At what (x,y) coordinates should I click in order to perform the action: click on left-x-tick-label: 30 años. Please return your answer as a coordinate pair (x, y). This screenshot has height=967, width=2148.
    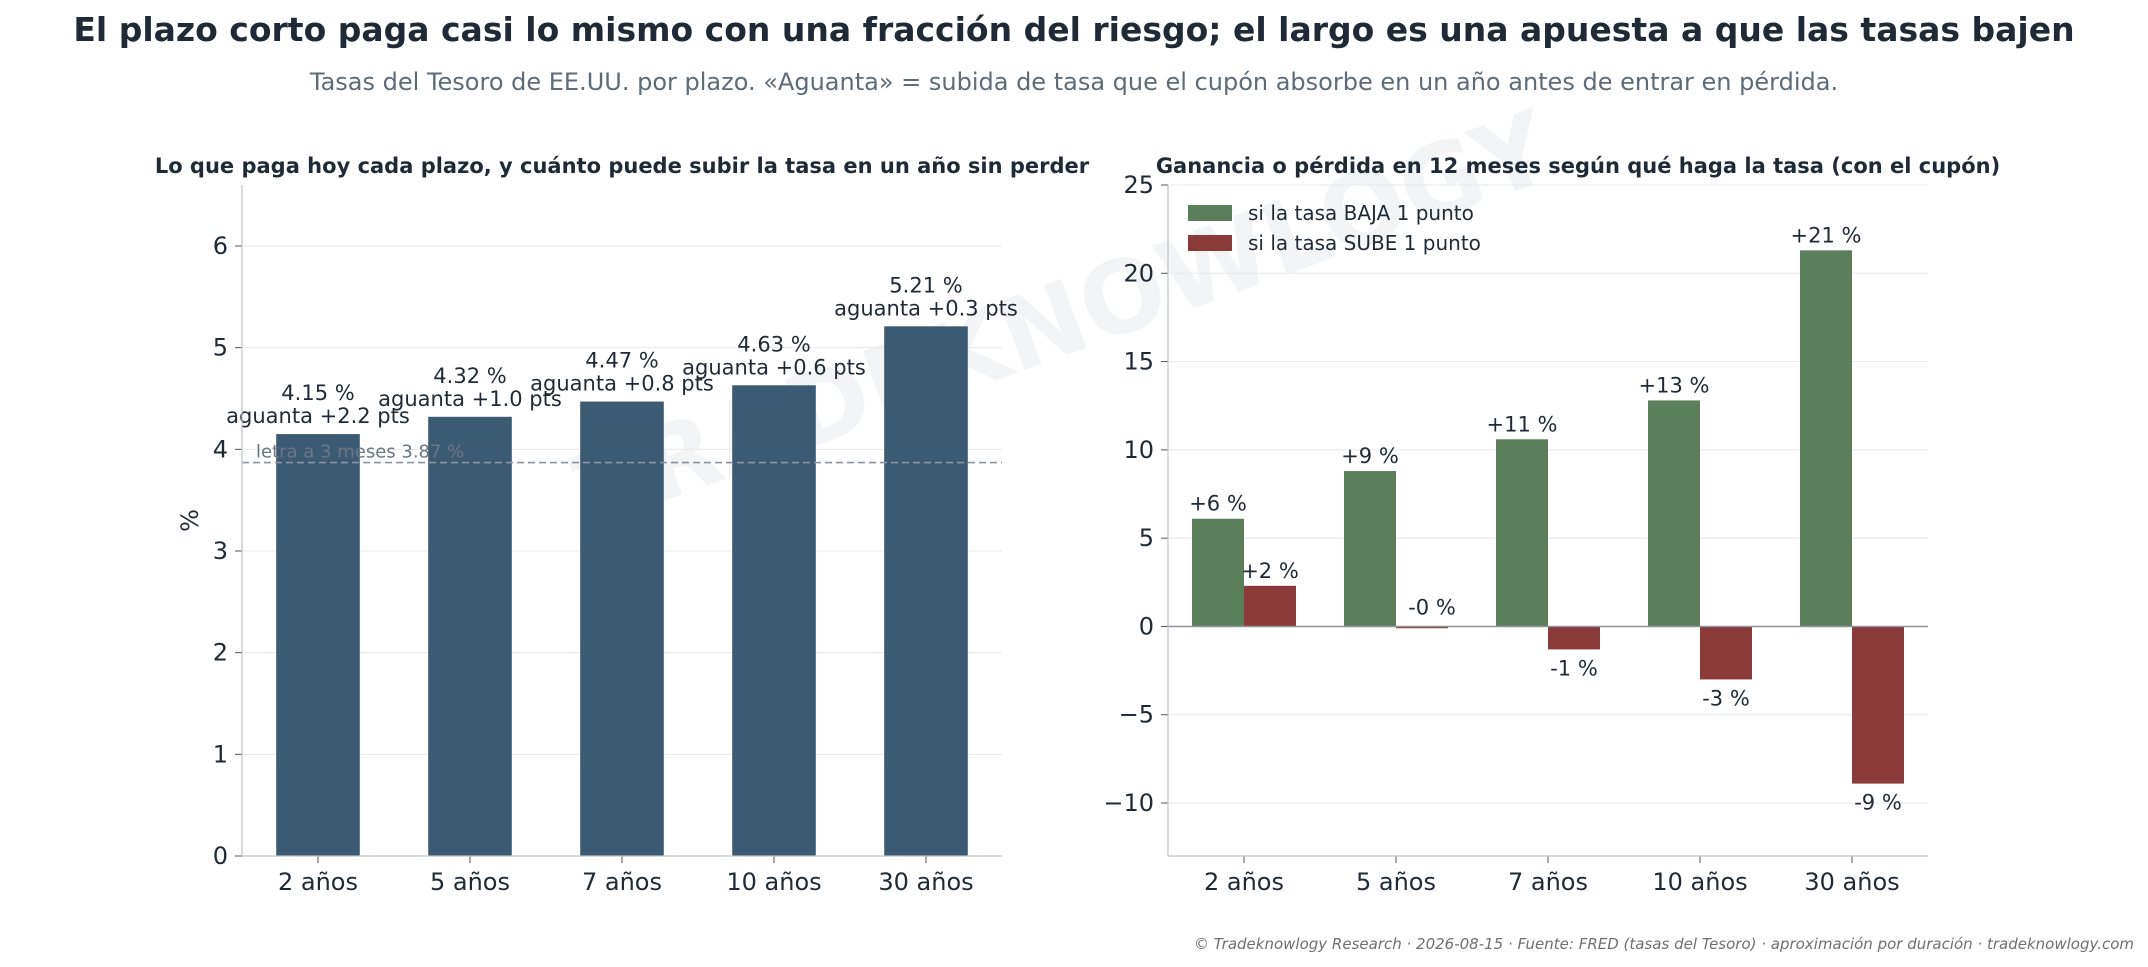
    Looking at the image, I should click on (925, 882).